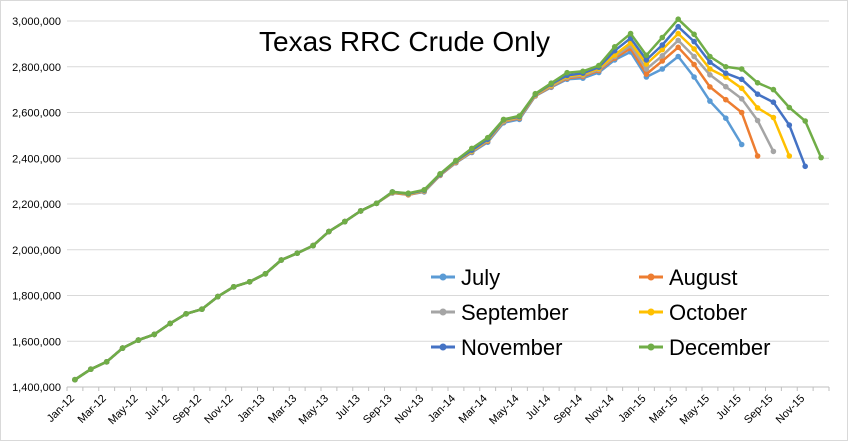  What do you see at coordinates (703, 277) in the screenshot?
I see `legend-label: August` at bounding box center [703, 277].